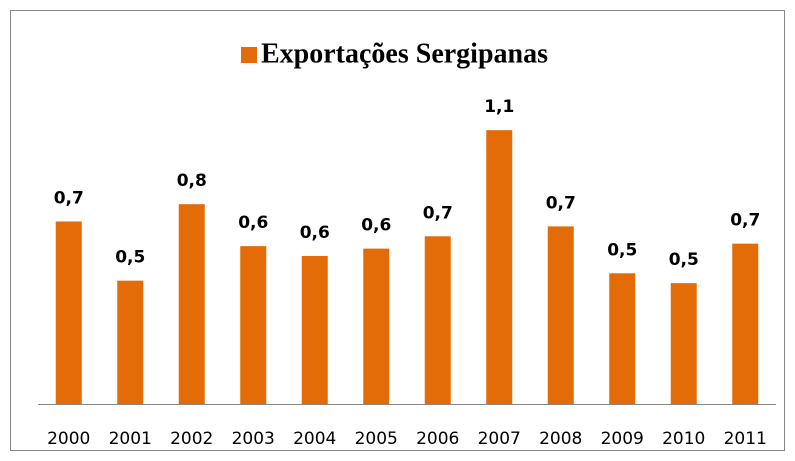 Image resolution: width=795 pixels, height=461 pixels. What do you see at coordinates (683, 439) in the screenshot?
I see `x-tick-label: 2010` at bounding box center [683, 439].